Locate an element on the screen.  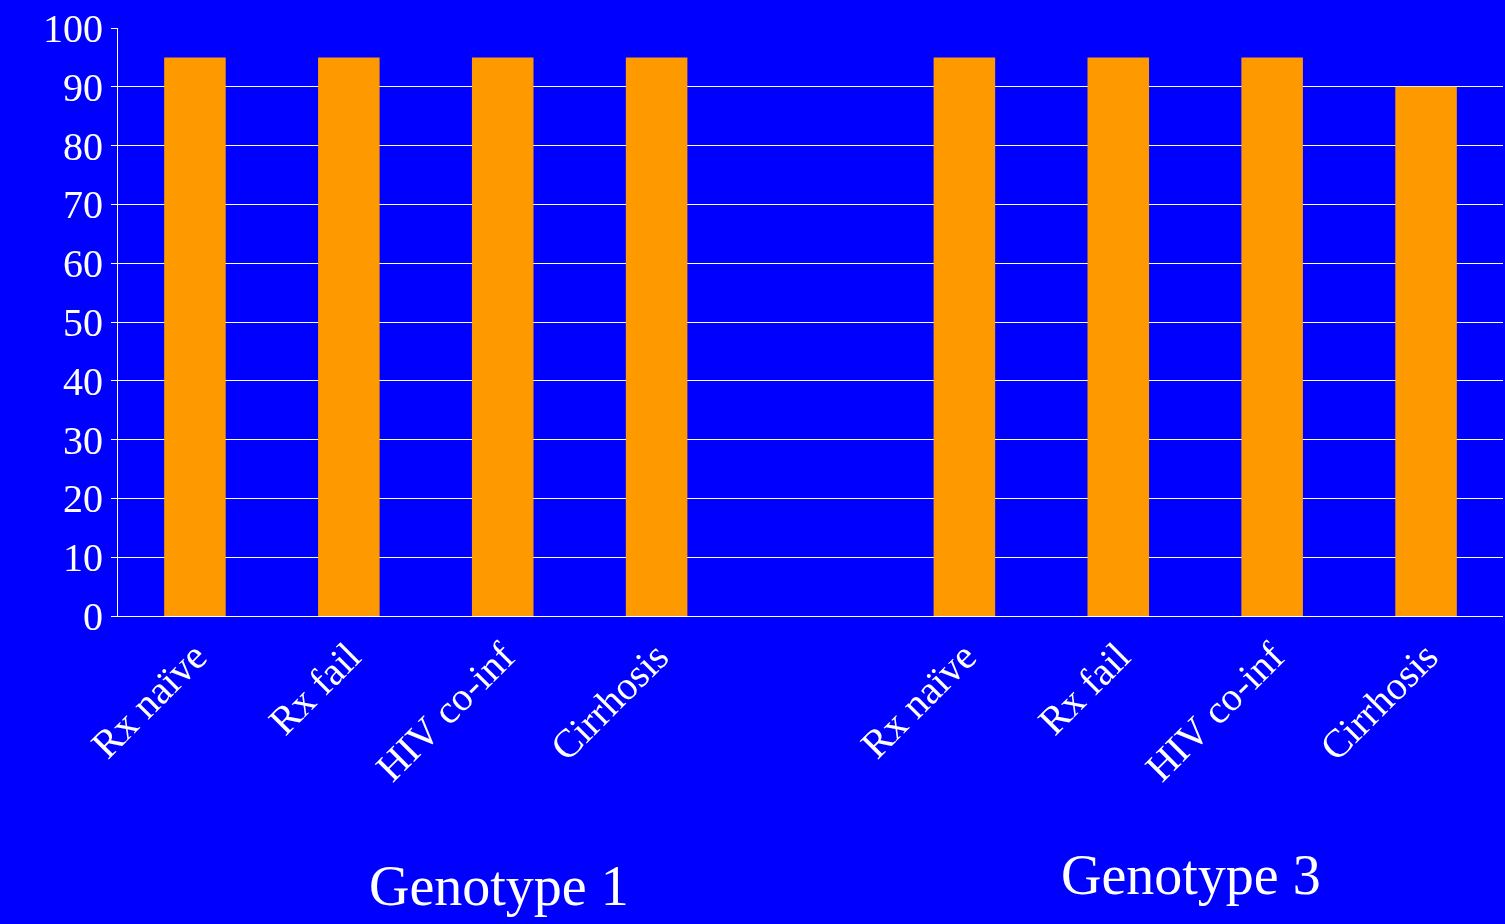
y-tick-label: 10 is located at coordinates (83, 558).